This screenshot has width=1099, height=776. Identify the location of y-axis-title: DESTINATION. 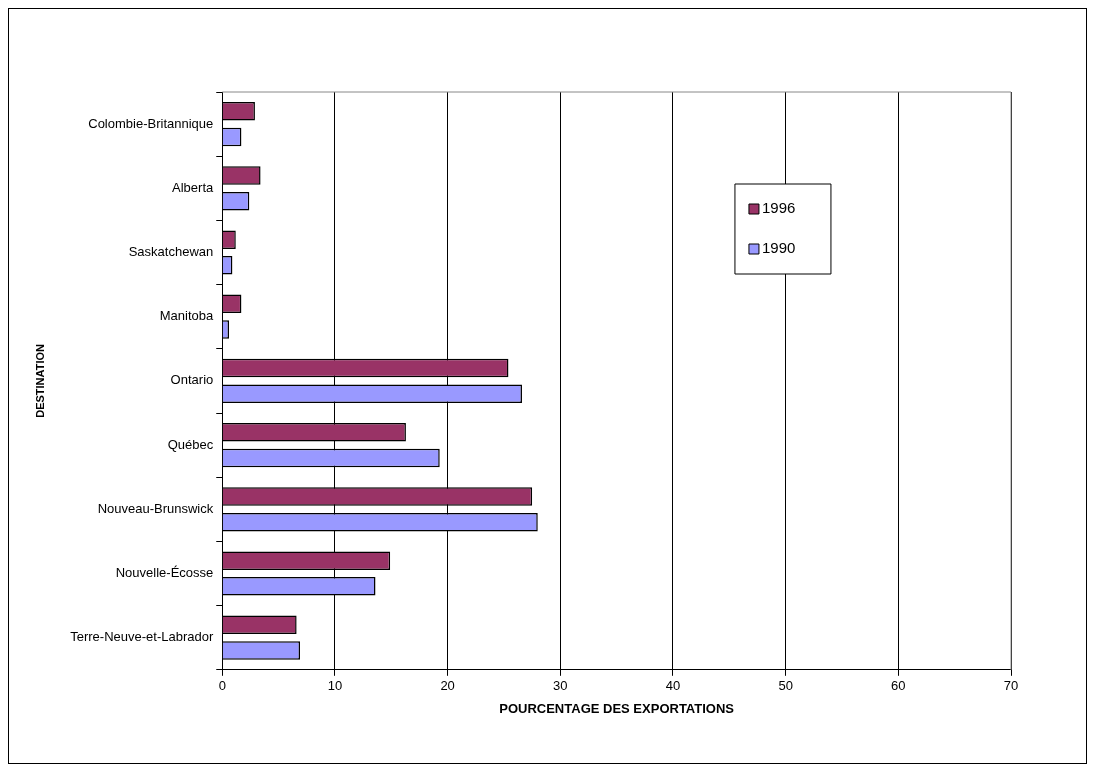
(39, 380).